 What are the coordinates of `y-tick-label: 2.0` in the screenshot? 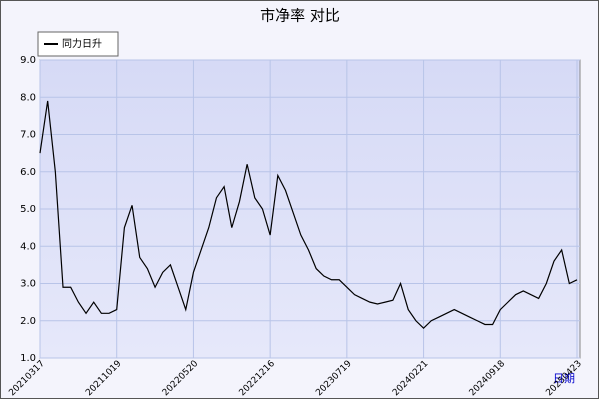 It's located at (28, 321).